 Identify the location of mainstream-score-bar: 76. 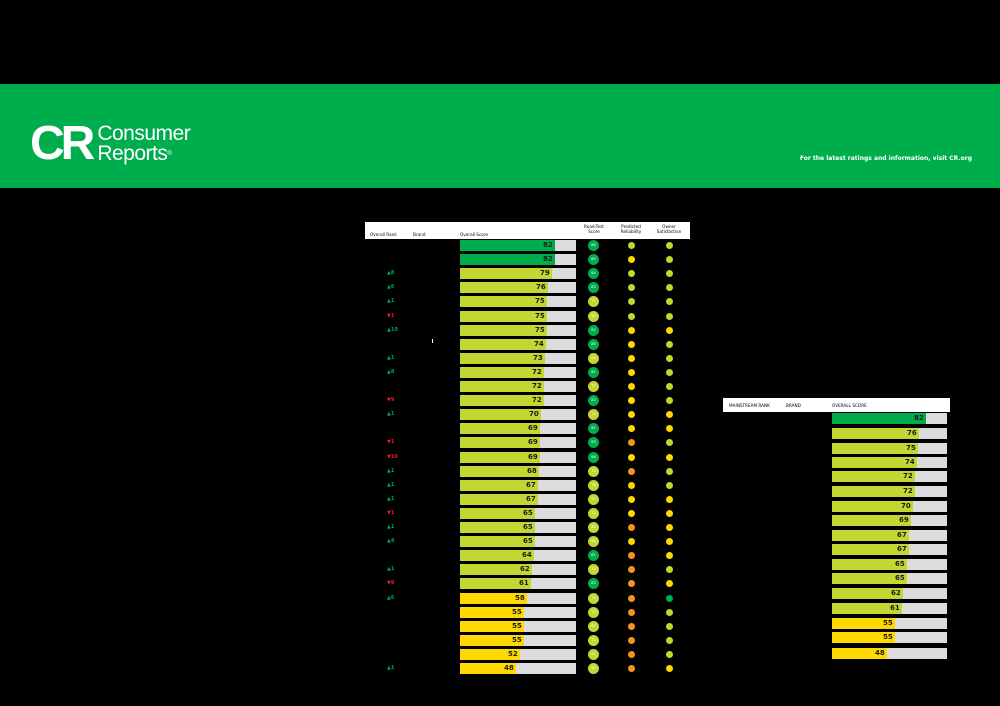
(889, 433).